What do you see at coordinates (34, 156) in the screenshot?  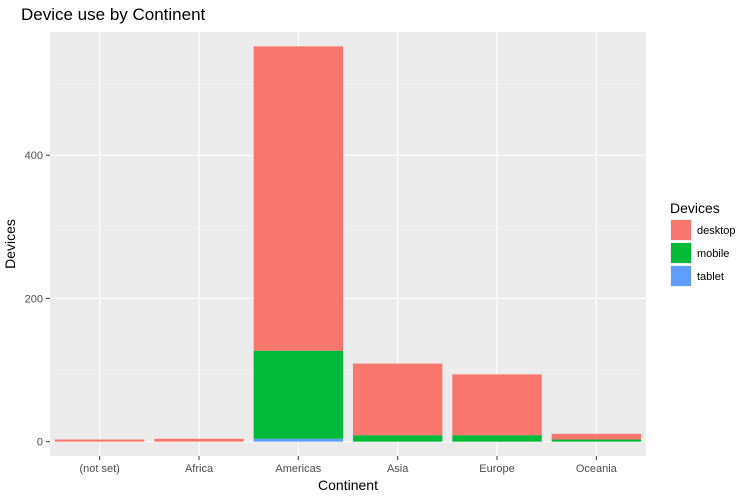 I see `y-tick-label: 400` at bounding box center [34, 156].